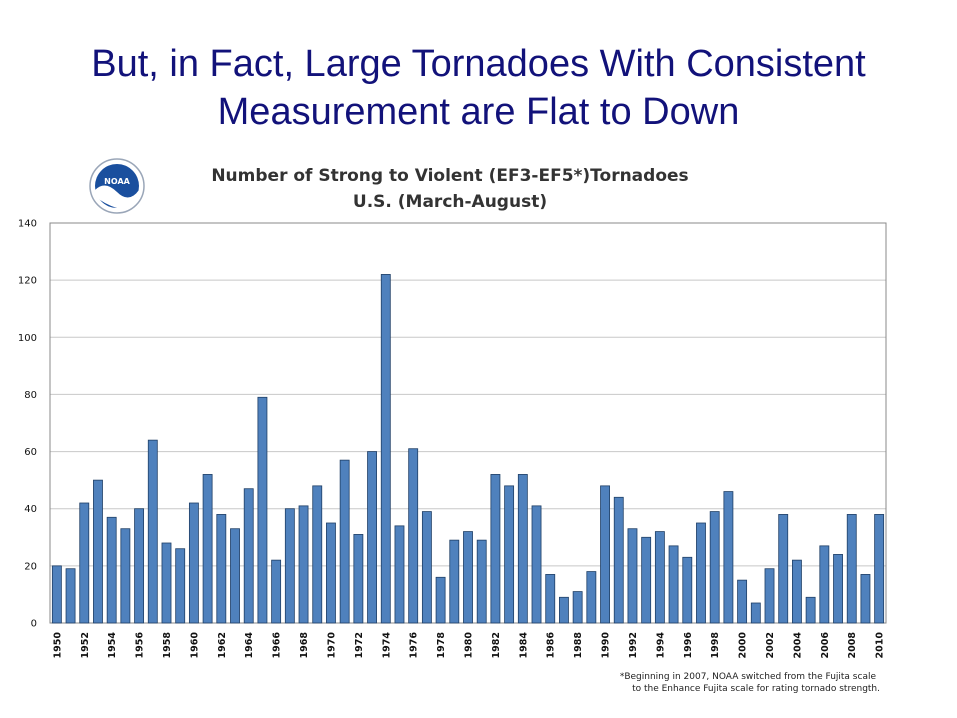 The image size is (957, 718). What do you see at coordinates (743, 645) in the screenshot?
I see `x-tick-label: 2000` at bounding box center [743, 645].